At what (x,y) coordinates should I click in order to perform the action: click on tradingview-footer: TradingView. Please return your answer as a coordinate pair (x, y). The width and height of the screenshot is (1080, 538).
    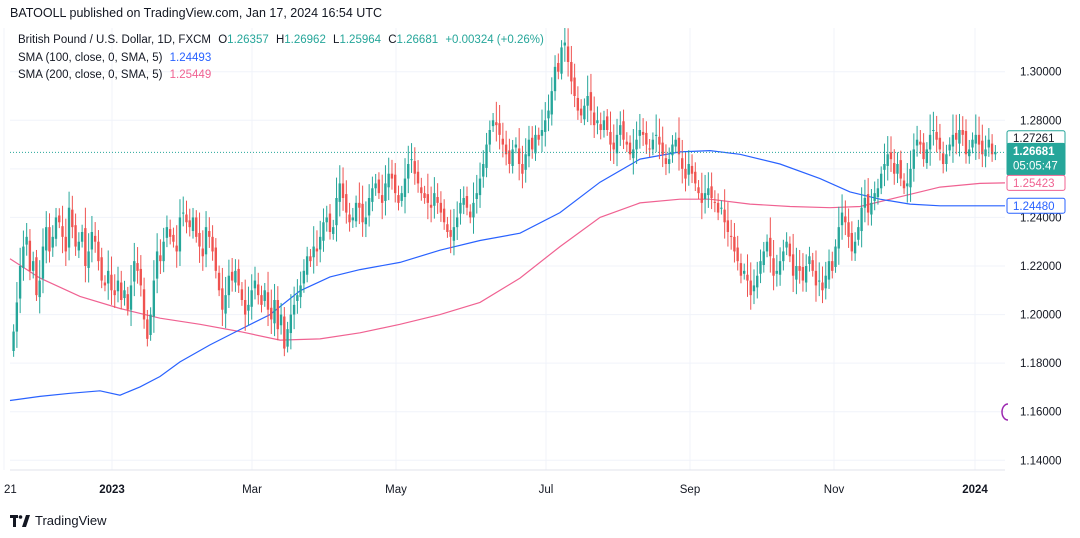
    Looking at the image, I should click on (58, 520).